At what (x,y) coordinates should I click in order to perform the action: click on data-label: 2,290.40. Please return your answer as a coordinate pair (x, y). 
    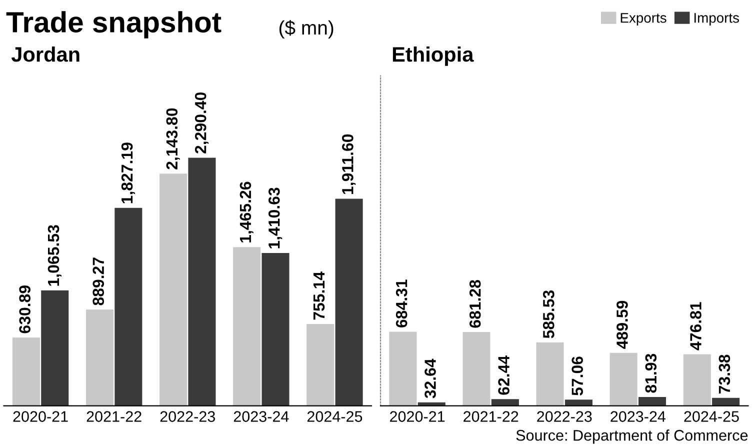
    Looking at the image, I should click on (201, 123).